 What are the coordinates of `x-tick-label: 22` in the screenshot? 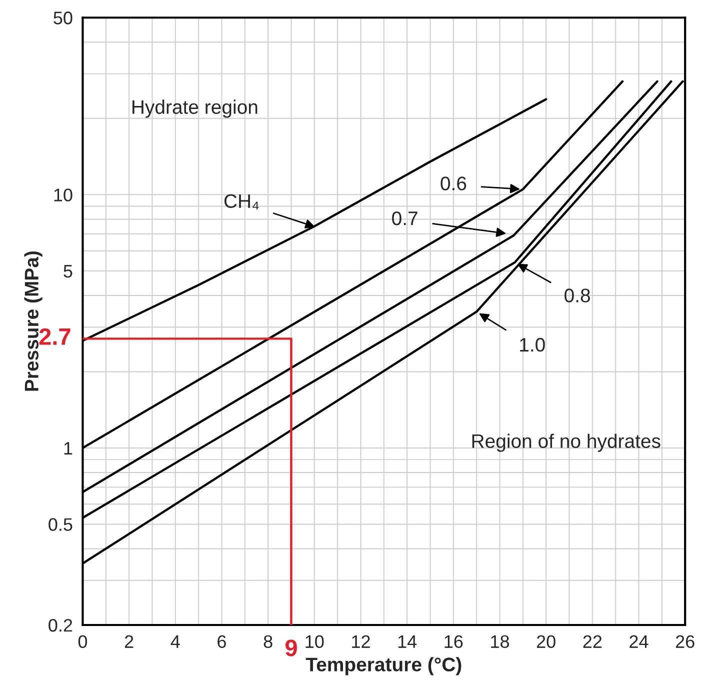 It's located at (592, 641).